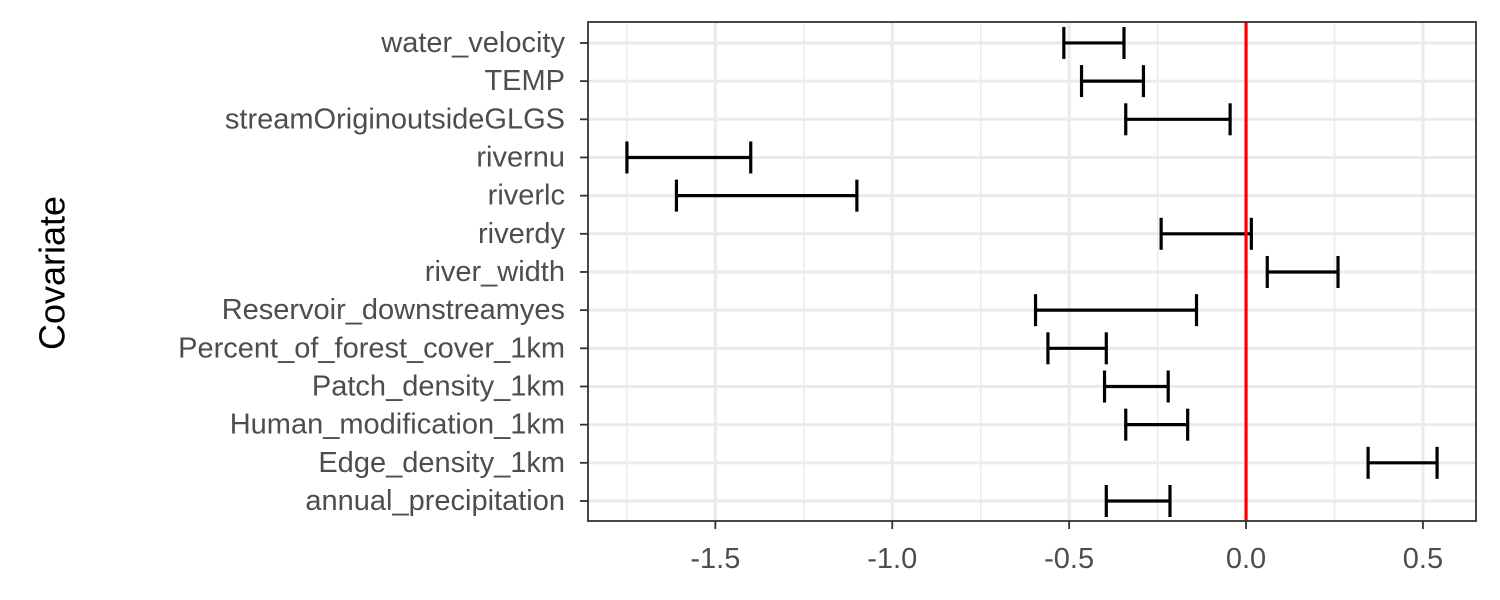  What do you see at coordinates (495, 272) in the screenshot?
I see `y-tick-label: river_width` at bounding box center [495, 272].